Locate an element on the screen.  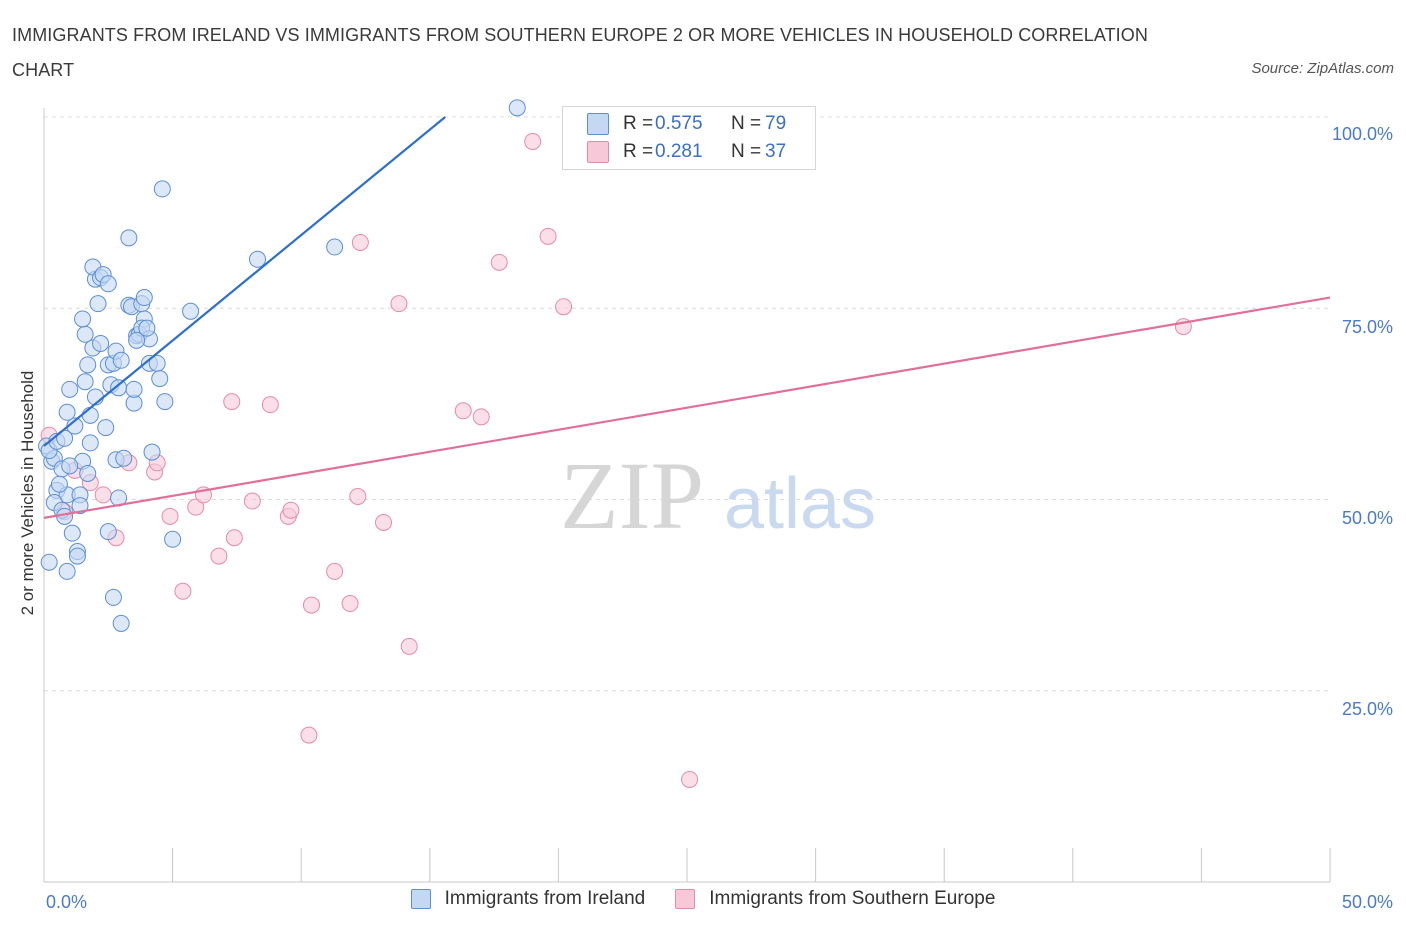
y-tick-label: 50.0% is located at coordinates (1367, 518).